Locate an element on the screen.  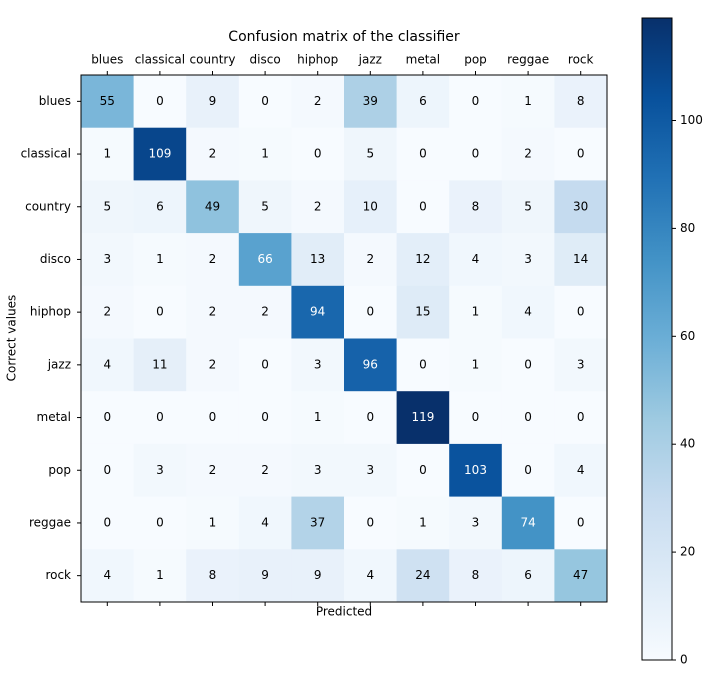
cell-label: 96 is located at coordinates (370, 364).